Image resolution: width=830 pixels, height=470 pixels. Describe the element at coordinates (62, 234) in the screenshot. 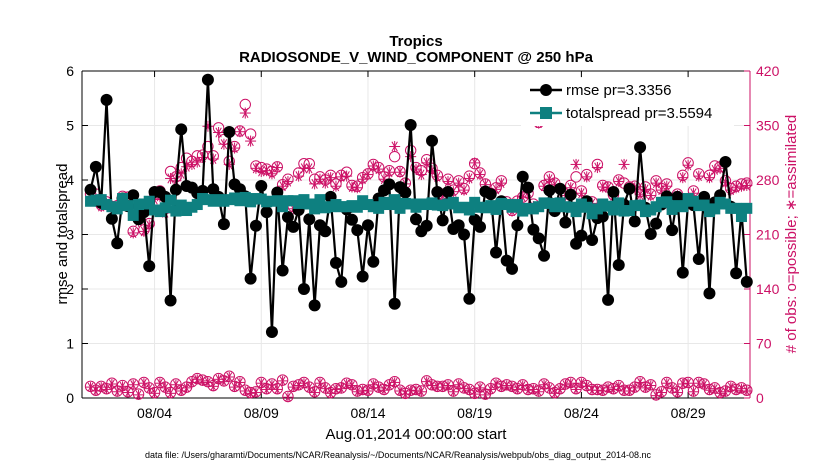

I see `y-axis-label-left: rmse and totalspread` at that location.